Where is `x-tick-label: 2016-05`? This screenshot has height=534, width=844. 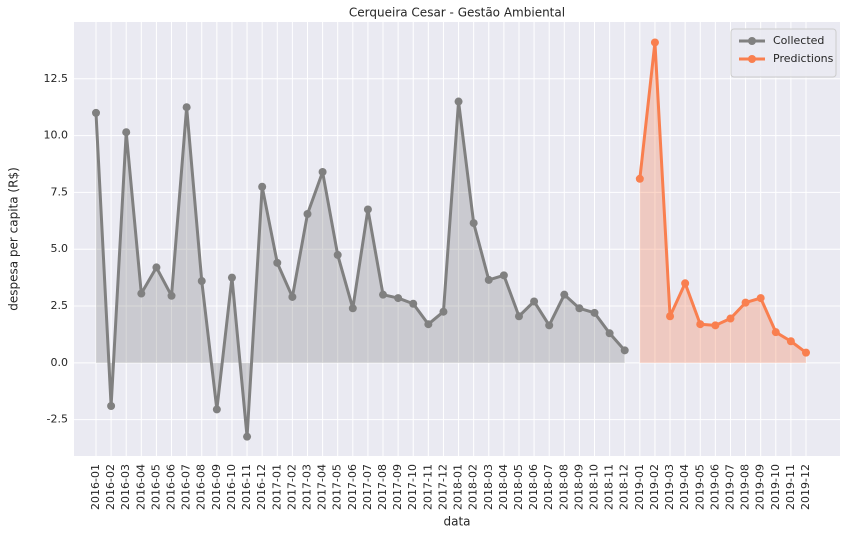 x-tick-label: 2016-05 is located at coordinates (155, 487).